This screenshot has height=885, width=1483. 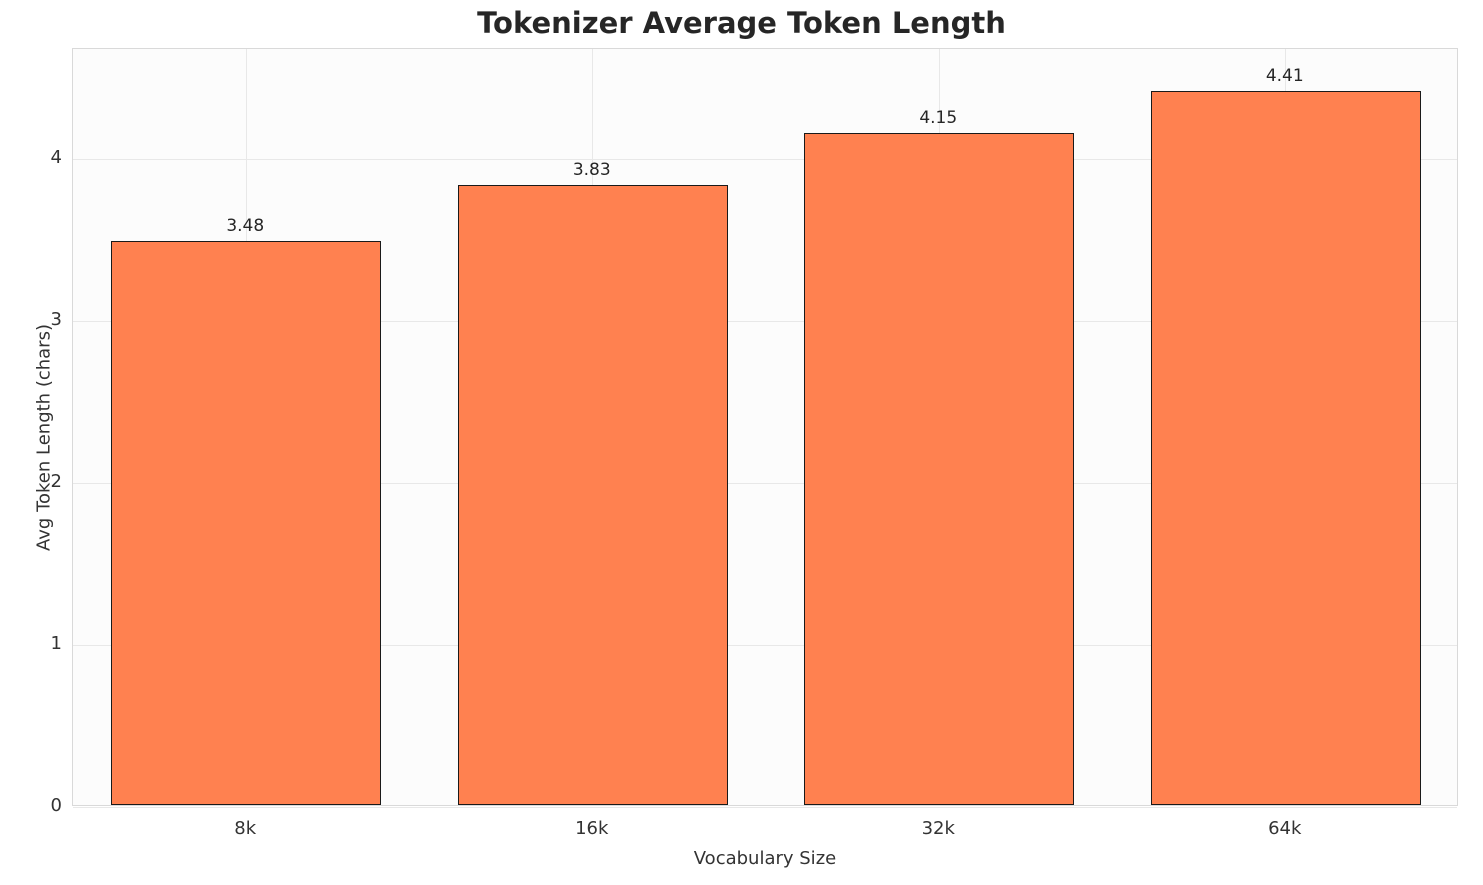 What do you see at coordinates (938, 117) in the screenshot?
I see `bar-value-label: 4.15` at bounding box center [938, 117].